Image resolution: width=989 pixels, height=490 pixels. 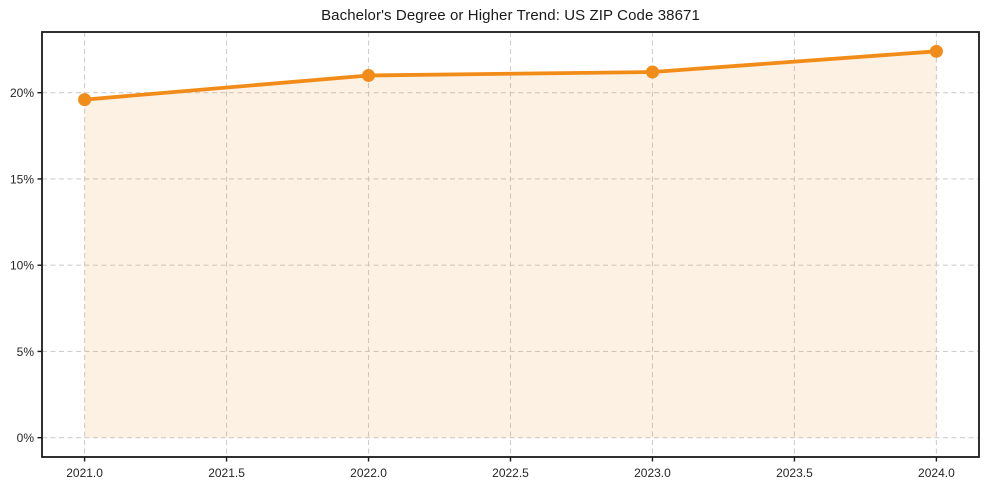 I want to click on y-tick-label: 10%, so click(x=22, y=266).